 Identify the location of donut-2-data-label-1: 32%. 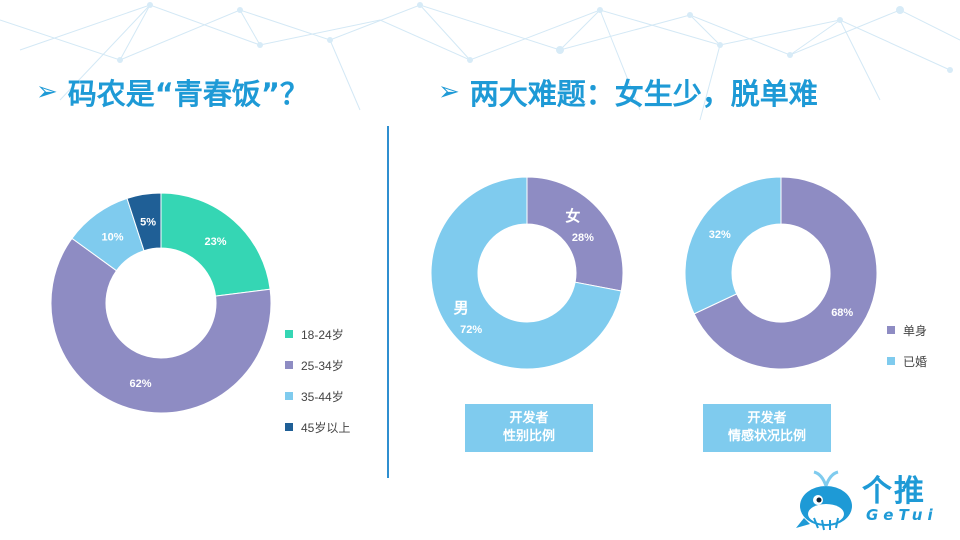
(720, 235).